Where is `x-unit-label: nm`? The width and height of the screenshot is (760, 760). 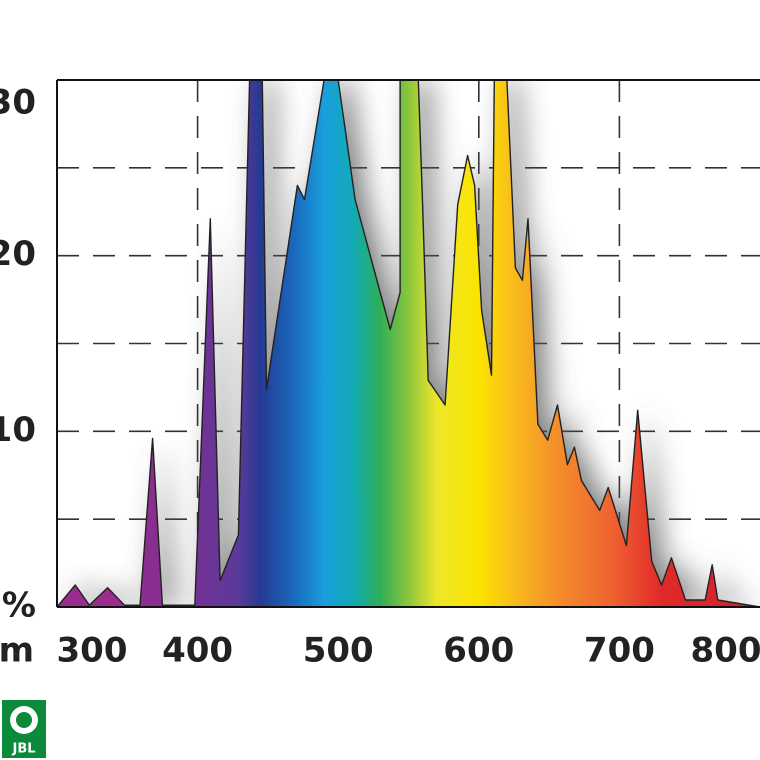 x-unit-label: nm is located at coordinates (17, 651).